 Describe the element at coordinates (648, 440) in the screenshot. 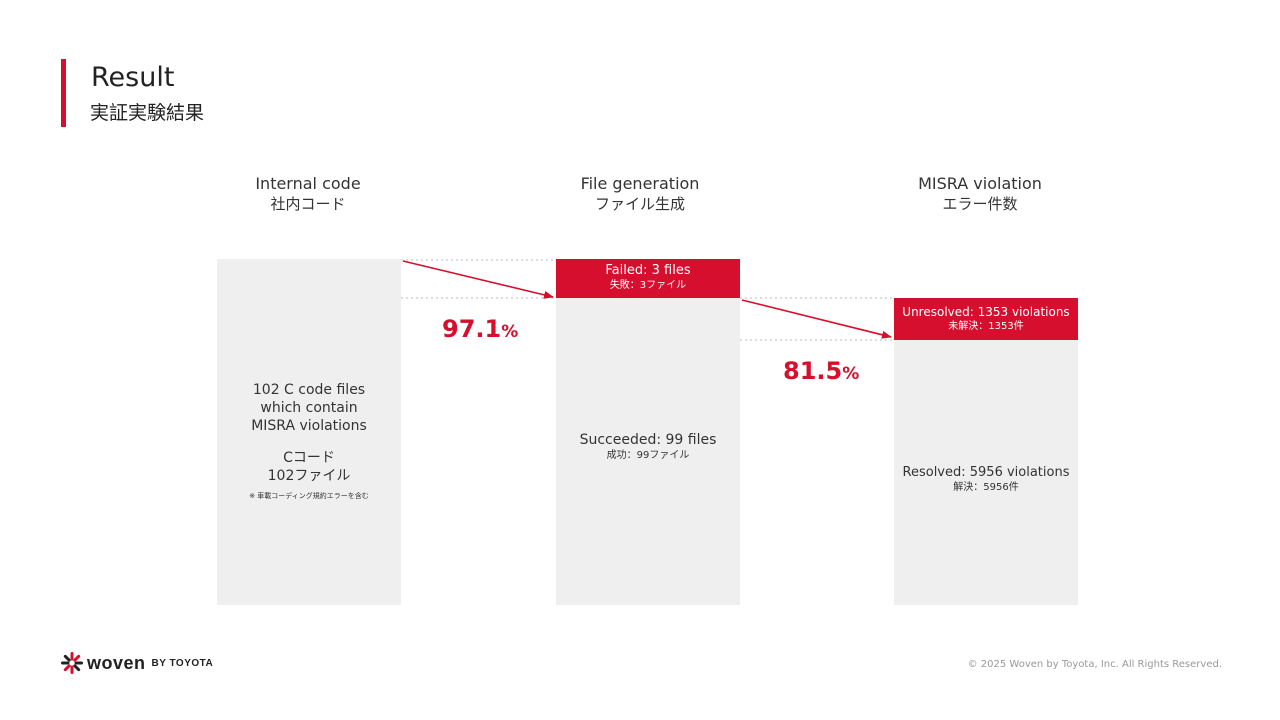

I see `success-label: Succeeded: 99 files` at that location.